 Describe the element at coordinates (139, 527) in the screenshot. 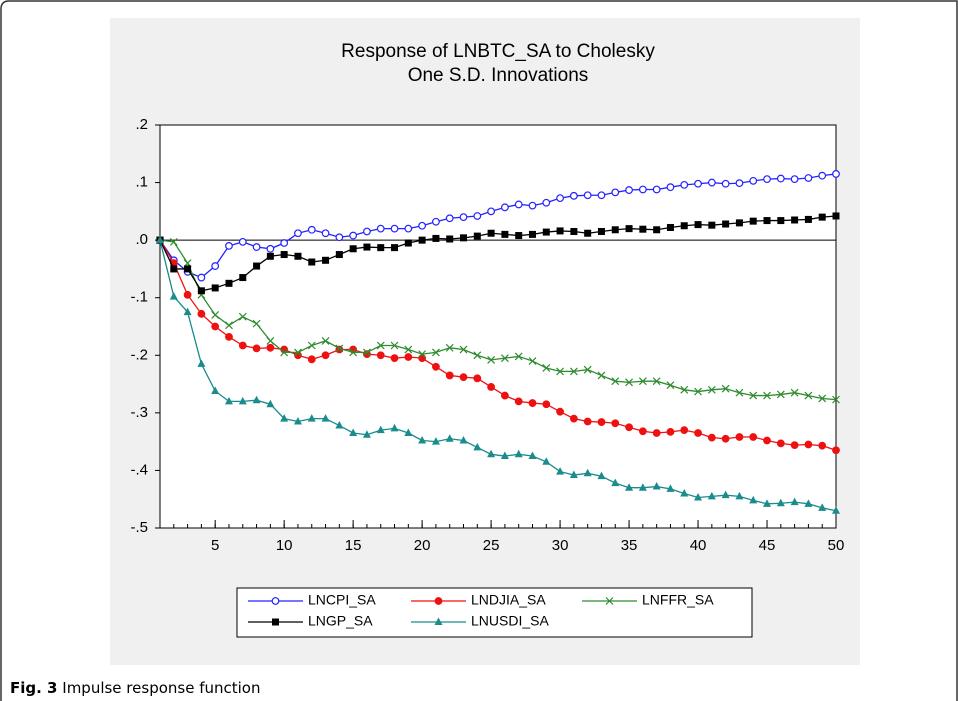

I see `y-tick-label: -.5` at that location.